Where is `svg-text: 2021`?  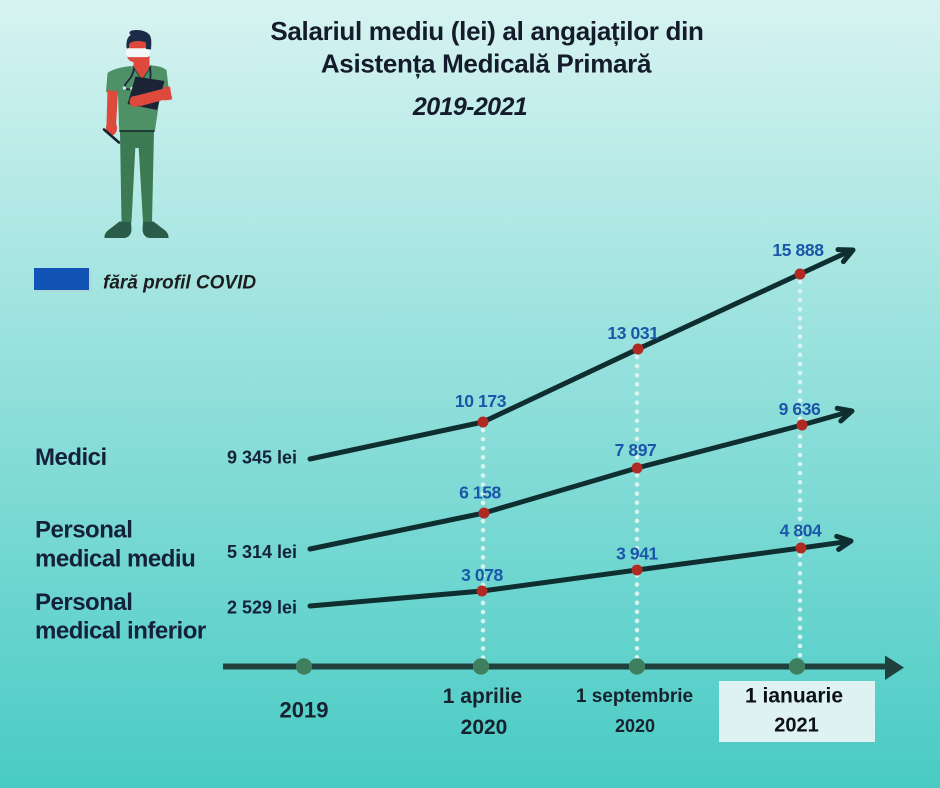
svg-text: 2021 is located at coordinates (796, 726).